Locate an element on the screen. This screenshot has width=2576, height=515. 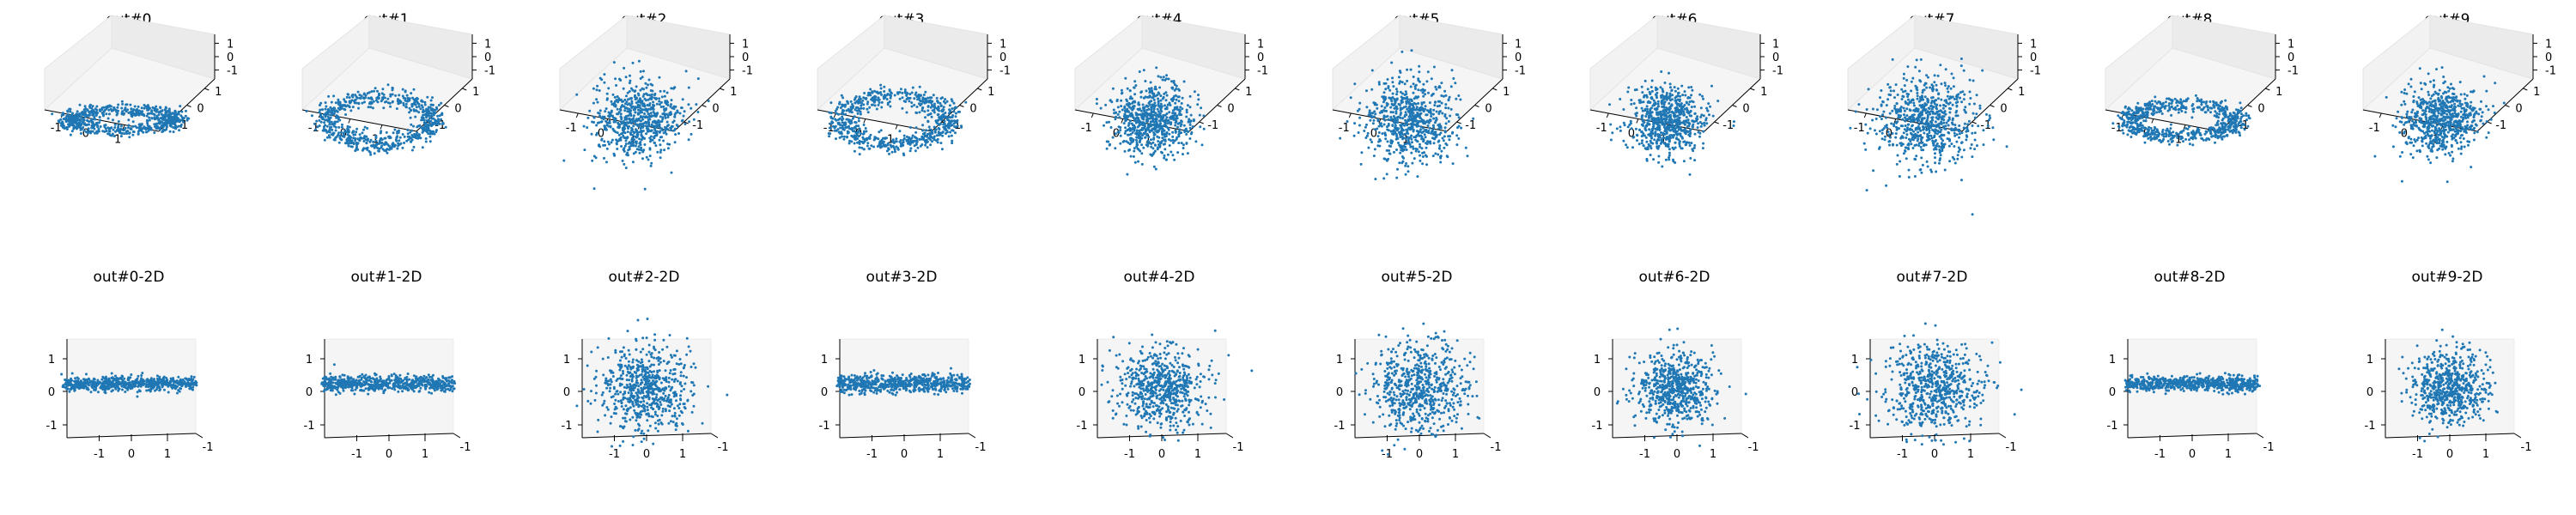
subplot-3d-6: out#6-101-101-101 is located at coordinates (1686, 93).